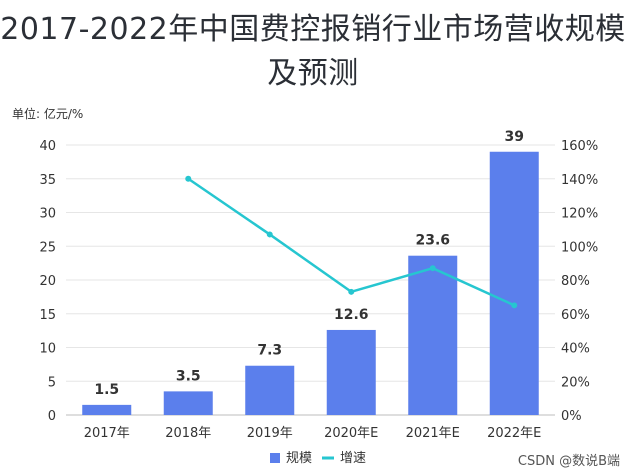 This screenshot has width=626, height=475. Describe the element at coordinates (106, 390) in the screenshot. I see `bar-value-label: 1.5` at that location.